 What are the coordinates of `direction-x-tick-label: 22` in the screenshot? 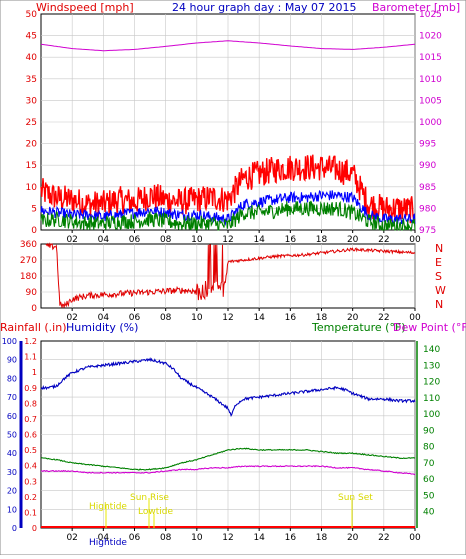 It's located at (383, 318).